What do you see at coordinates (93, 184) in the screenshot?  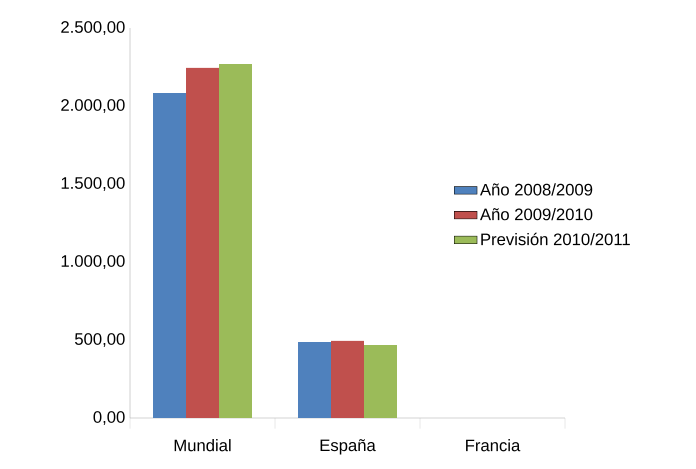 I see `y-tick-label: 1.500,00` at bounding box center [93, 184].